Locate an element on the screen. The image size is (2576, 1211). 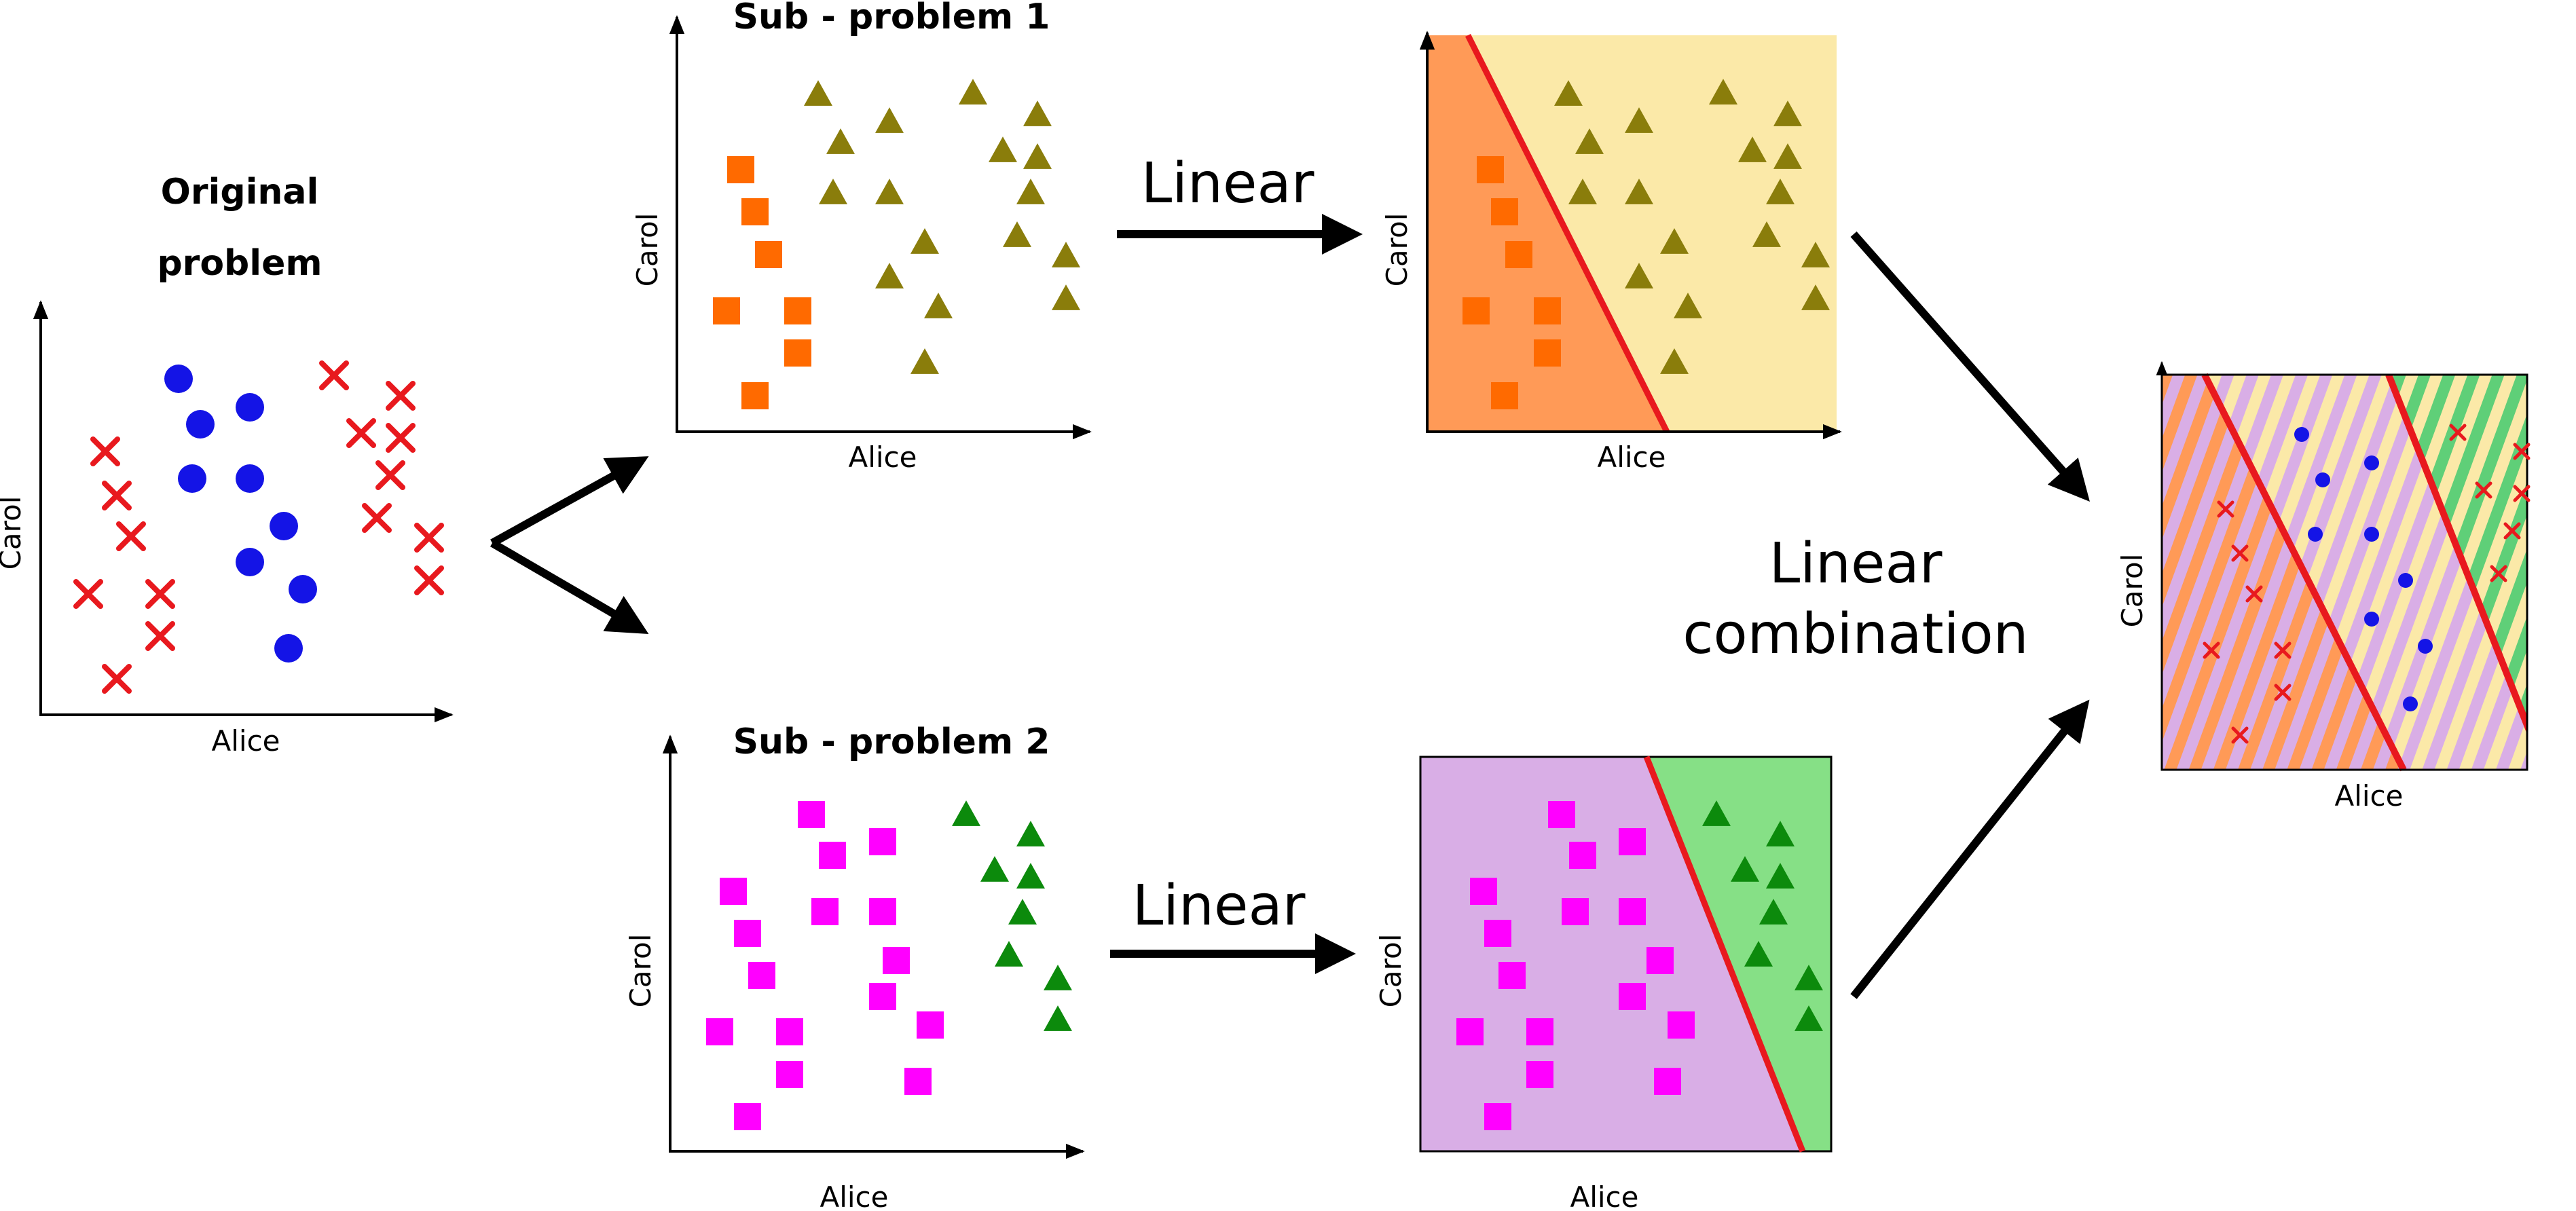
combined-points is located at coordinates (2367, 584).